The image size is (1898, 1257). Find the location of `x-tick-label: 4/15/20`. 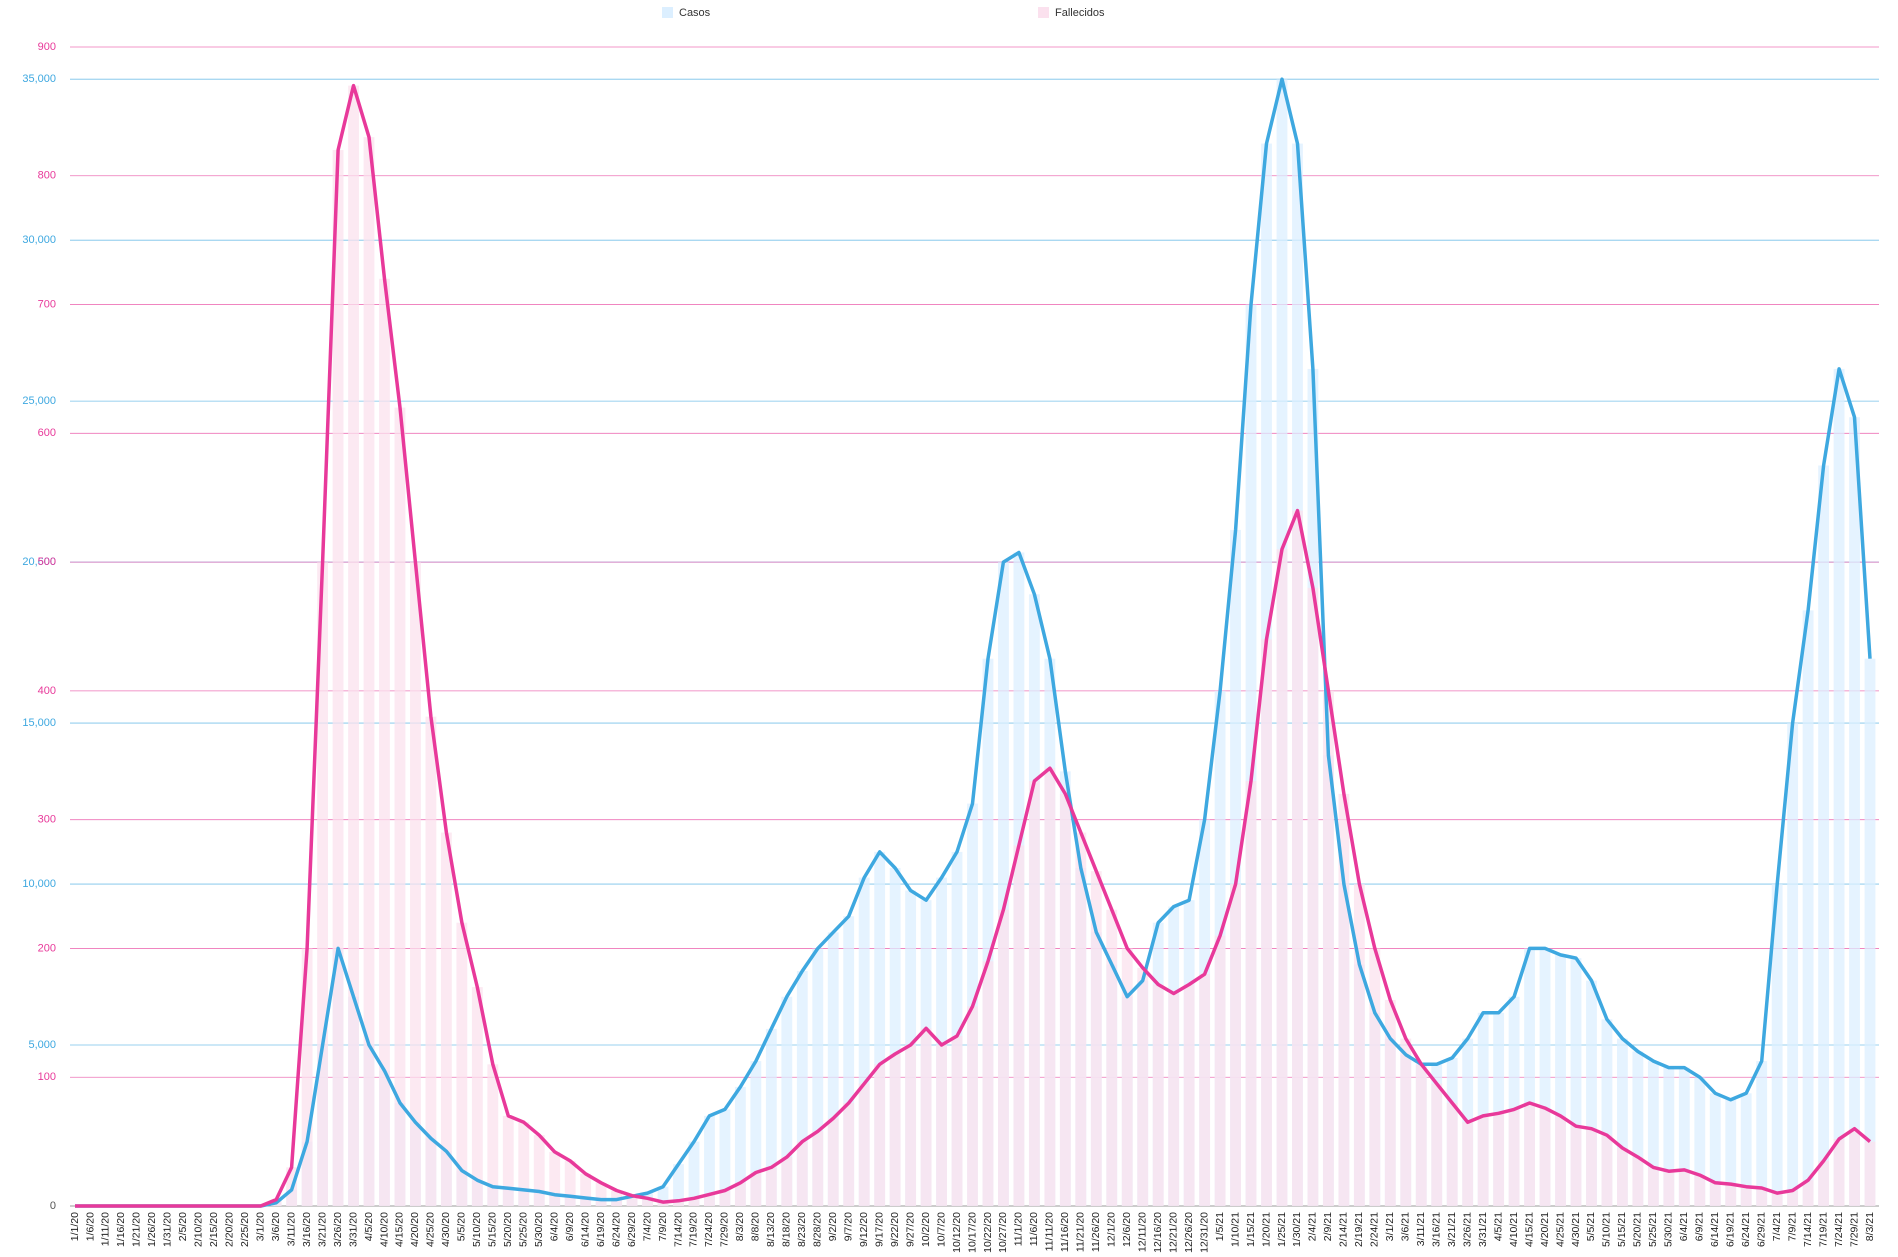

x-tick-label: 4/15/20 is located at coordinates (400, 1229).